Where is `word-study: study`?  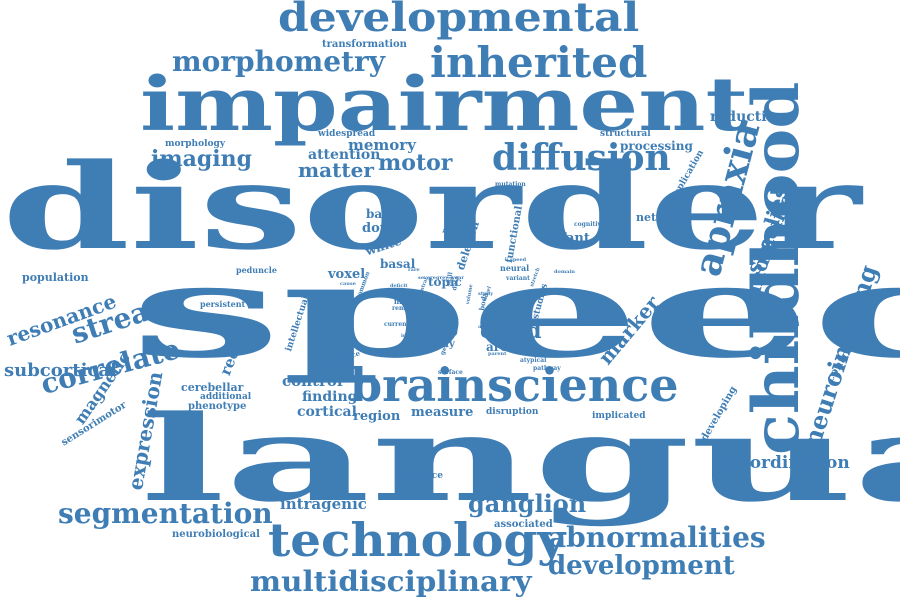 word-study: study is located at coordinates (486, 294).